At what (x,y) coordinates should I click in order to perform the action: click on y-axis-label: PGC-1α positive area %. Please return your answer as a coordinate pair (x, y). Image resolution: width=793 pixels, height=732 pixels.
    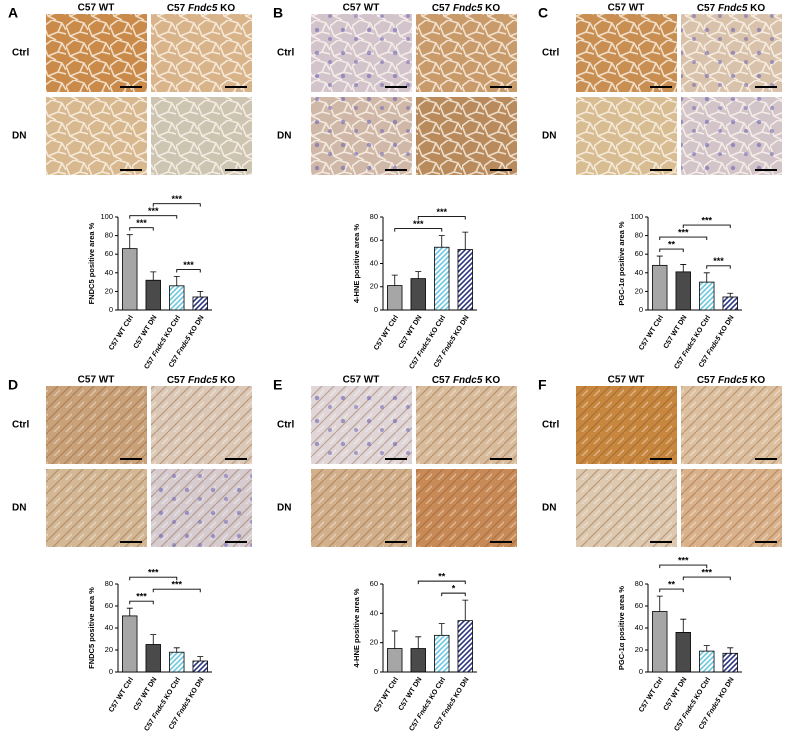
    Looking at the image, I should click on (621, 628).